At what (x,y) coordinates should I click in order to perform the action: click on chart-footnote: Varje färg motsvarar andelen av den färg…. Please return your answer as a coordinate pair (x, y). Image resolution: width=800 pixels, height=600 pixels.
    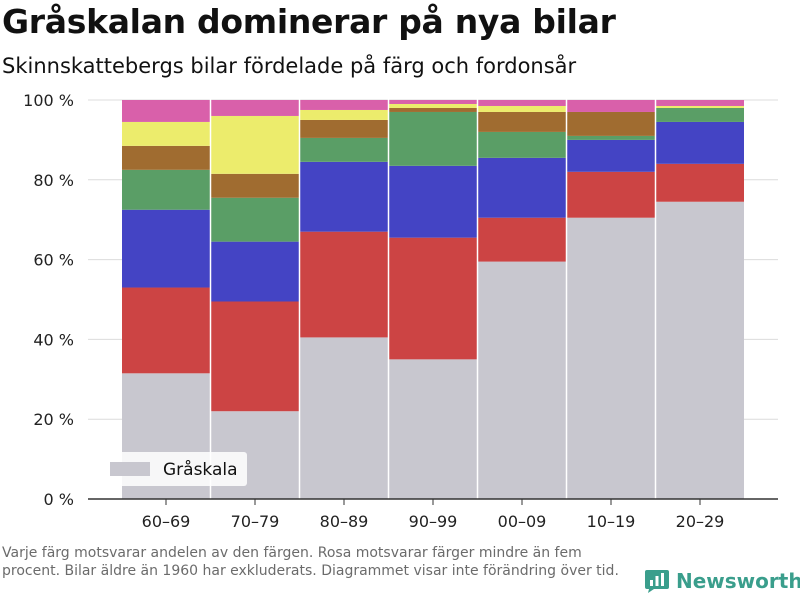
    Looking at the image, I should click on (310, 562).